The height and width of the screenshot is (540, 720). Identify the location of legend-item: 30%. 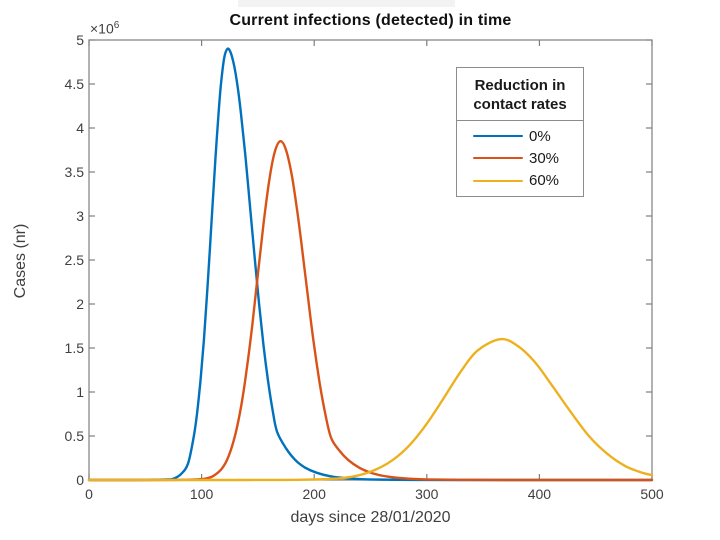
(520, 158).